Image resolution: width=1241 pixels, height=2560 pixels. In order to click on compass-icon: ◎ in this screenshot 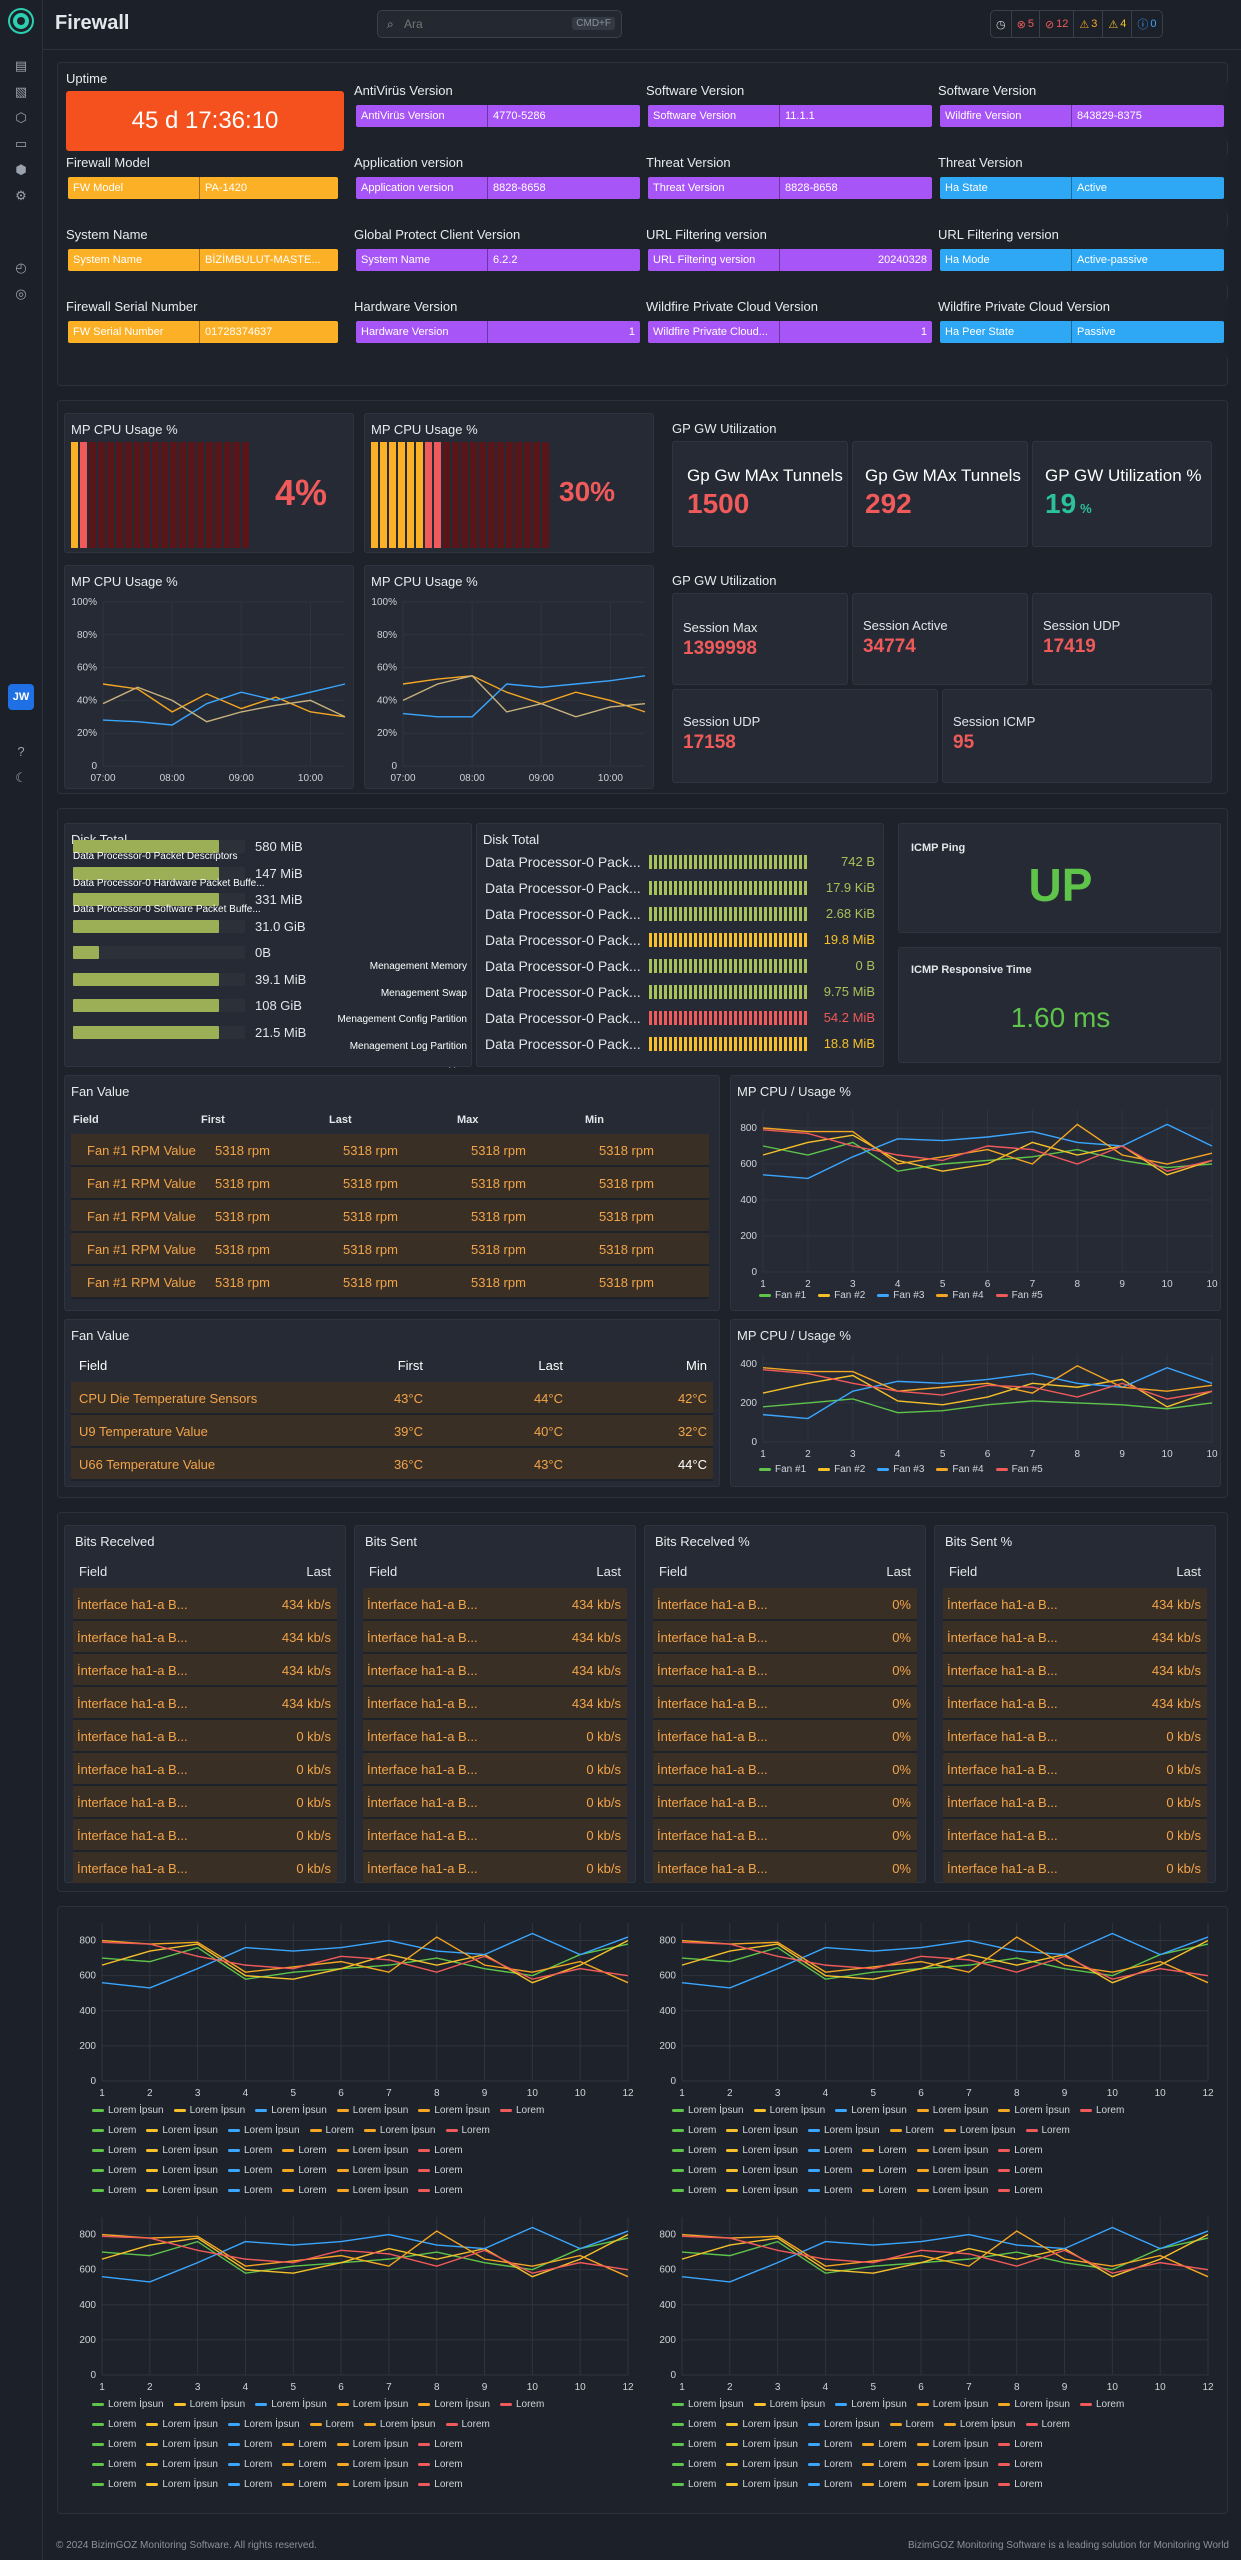, I will do `click(21, 293)`.